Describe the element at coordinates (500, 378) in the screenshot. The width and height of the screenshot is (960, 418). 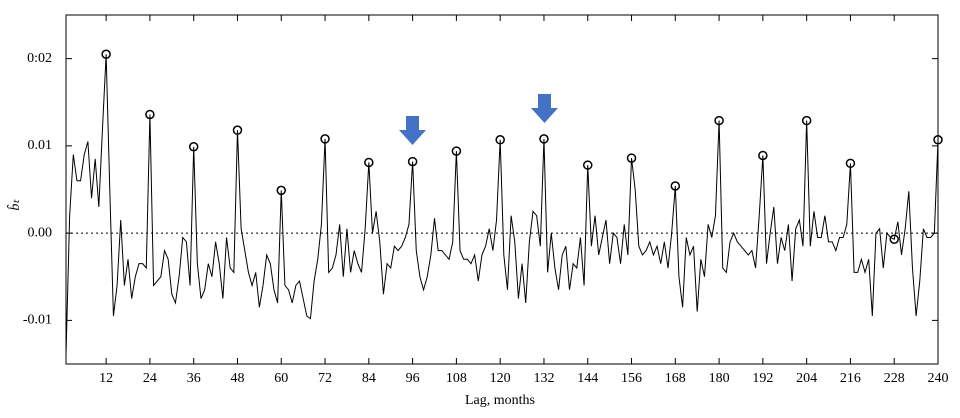
I see `x-tick-label: 120` at that location.